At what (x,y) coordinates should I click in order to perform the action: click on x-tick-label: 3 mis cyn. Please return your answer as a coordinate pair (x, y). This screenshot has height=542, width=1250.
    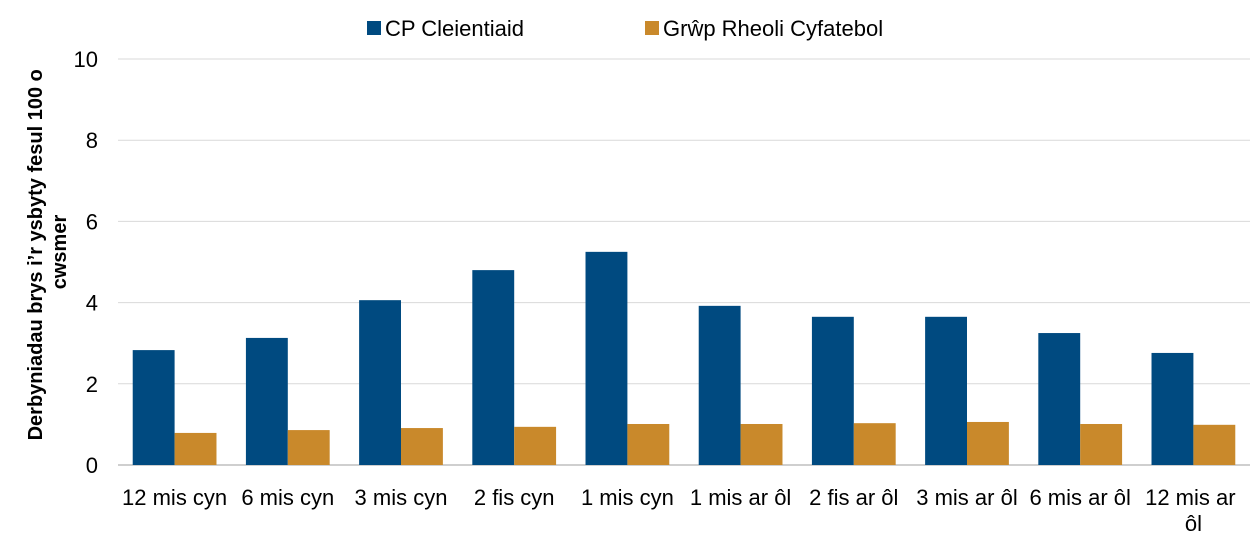
    Looking at the image, I should click on (401, 497).